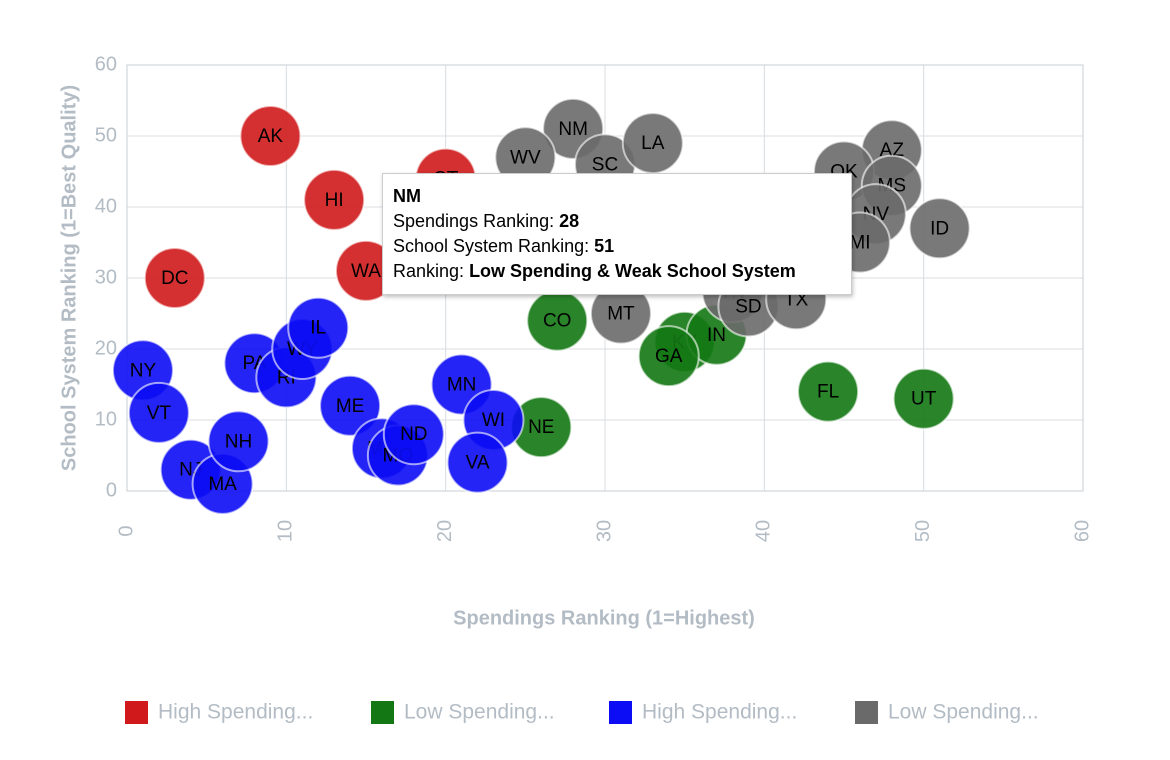  I want to click on tooltip-label: Spendings Ranking:, so click(474, 221).